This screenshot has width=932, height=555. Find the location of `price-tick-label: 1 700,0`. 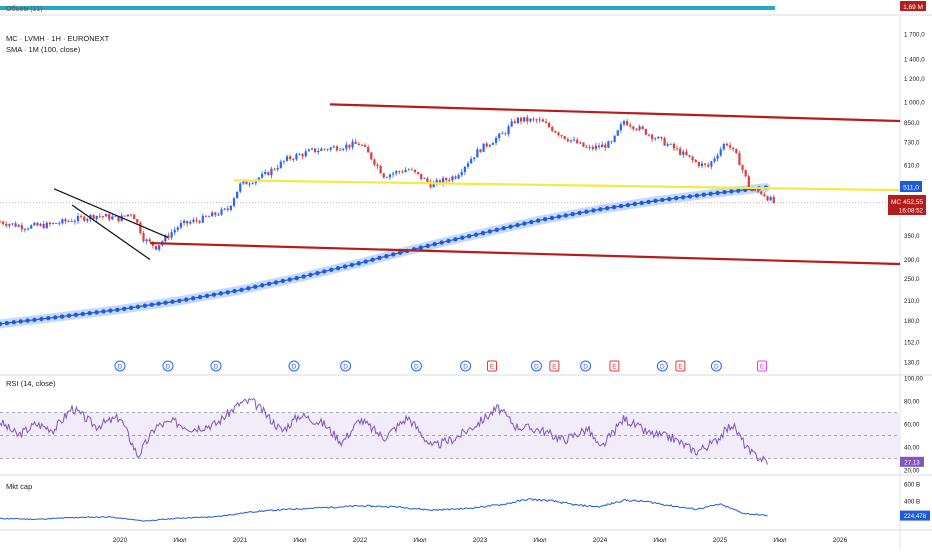

price-tick-label: 1 700,0 is located at coordinates (914, 35).